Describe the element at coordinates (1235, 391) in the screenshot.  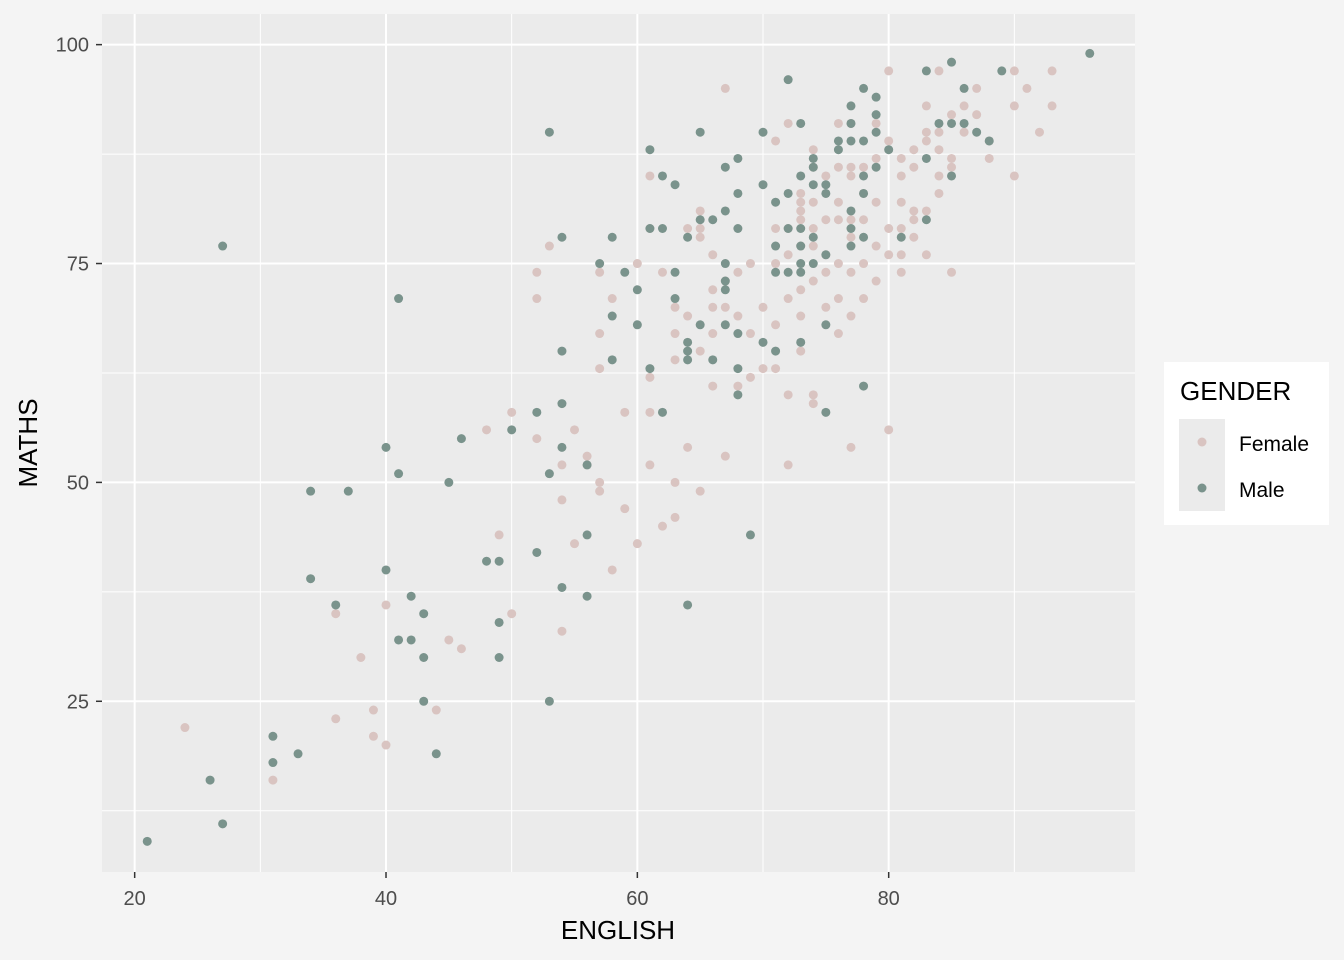
I see `legend-title: GENDER` at that location.